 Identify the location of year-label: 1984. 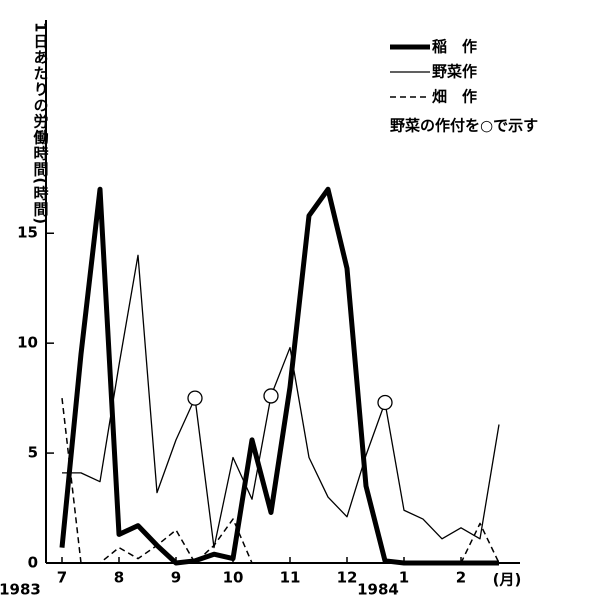
(378, 590).